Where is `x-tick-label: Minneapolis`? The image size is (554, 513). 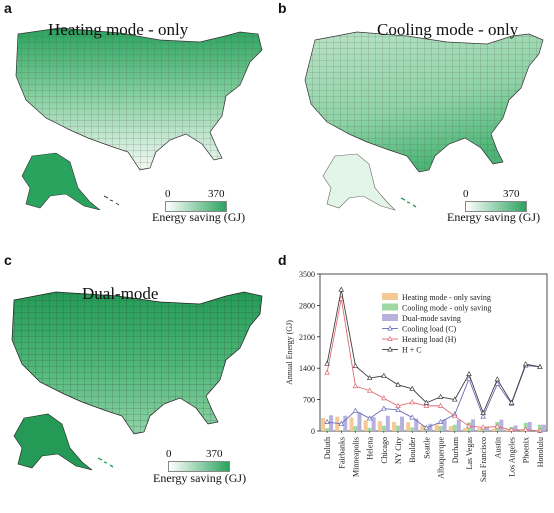
x-tick-label: Minneapolis is located at coordinates (355, 457).